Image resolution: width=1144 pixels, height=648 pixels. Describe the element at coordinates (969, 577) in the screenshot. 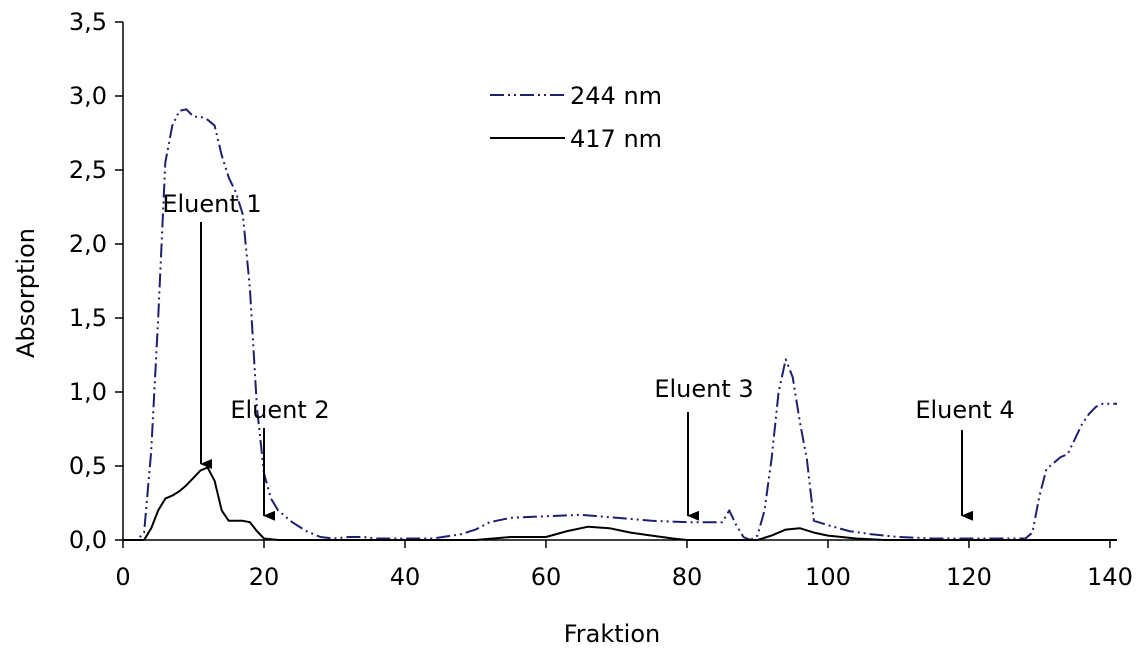

I see `x-tick-label: 120` at that location.